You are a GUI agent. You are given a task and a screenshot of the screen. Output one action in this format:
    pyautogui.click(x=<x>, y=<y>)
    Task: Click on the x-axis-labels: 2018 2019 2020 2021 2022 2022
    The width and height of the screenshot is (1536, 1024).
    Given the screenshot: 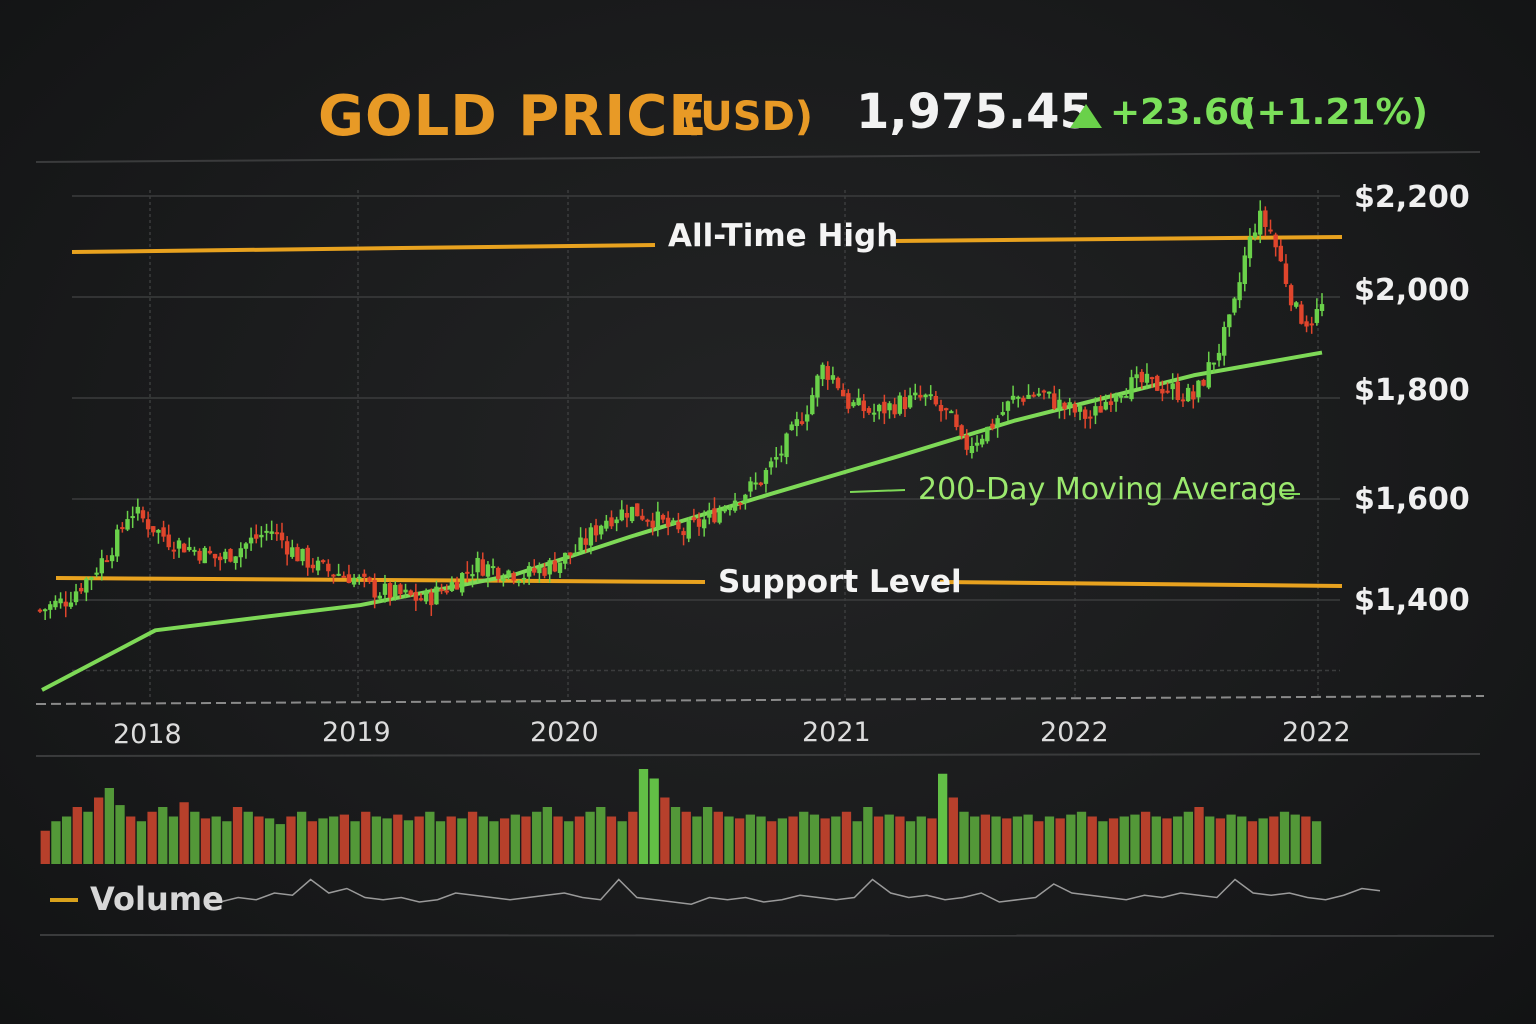 What is the action you would take?
    pyautogui.click(x=732, y=733)
    